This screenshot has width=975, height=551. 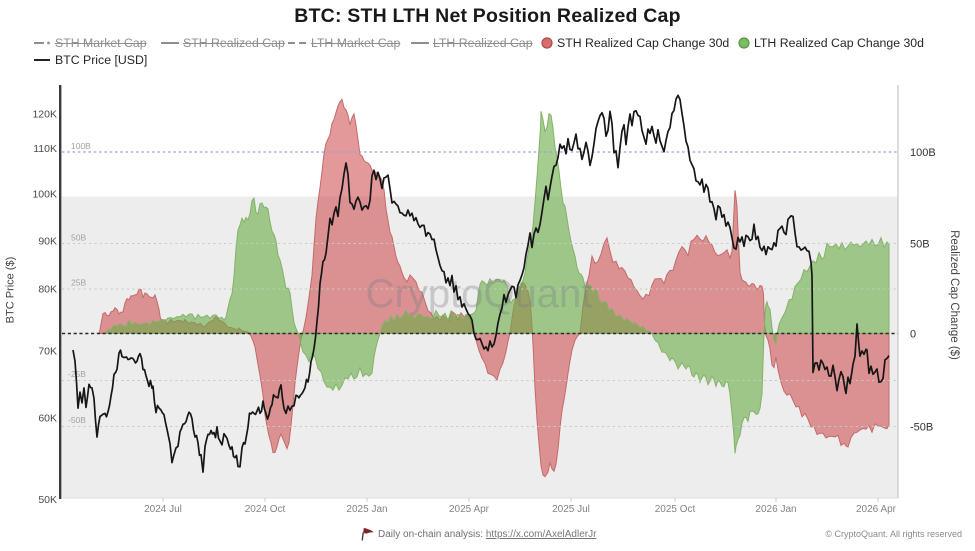 What do you see at coordinates (78, 283) in the screenshot?
I see `svg-text: 25B` at bounding box center [78, 283].